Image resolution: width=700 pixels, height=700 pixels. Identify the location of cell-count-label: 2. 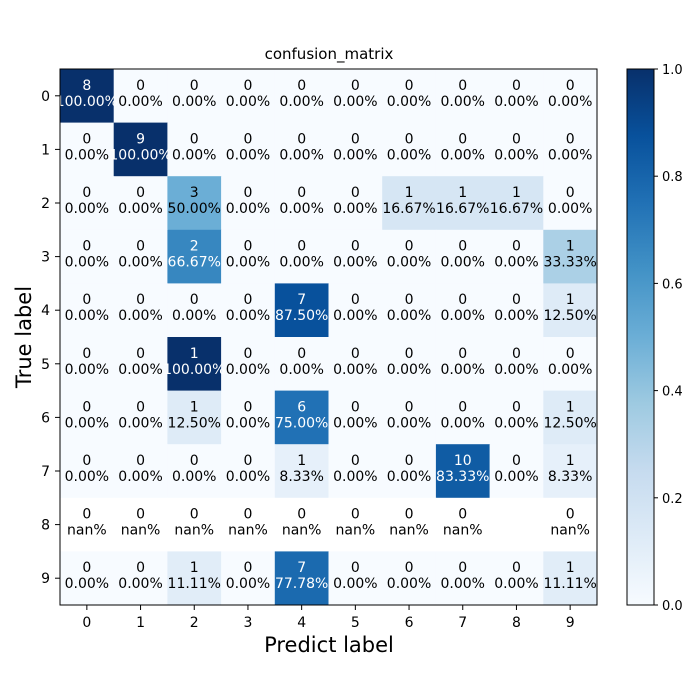
(194, 247).